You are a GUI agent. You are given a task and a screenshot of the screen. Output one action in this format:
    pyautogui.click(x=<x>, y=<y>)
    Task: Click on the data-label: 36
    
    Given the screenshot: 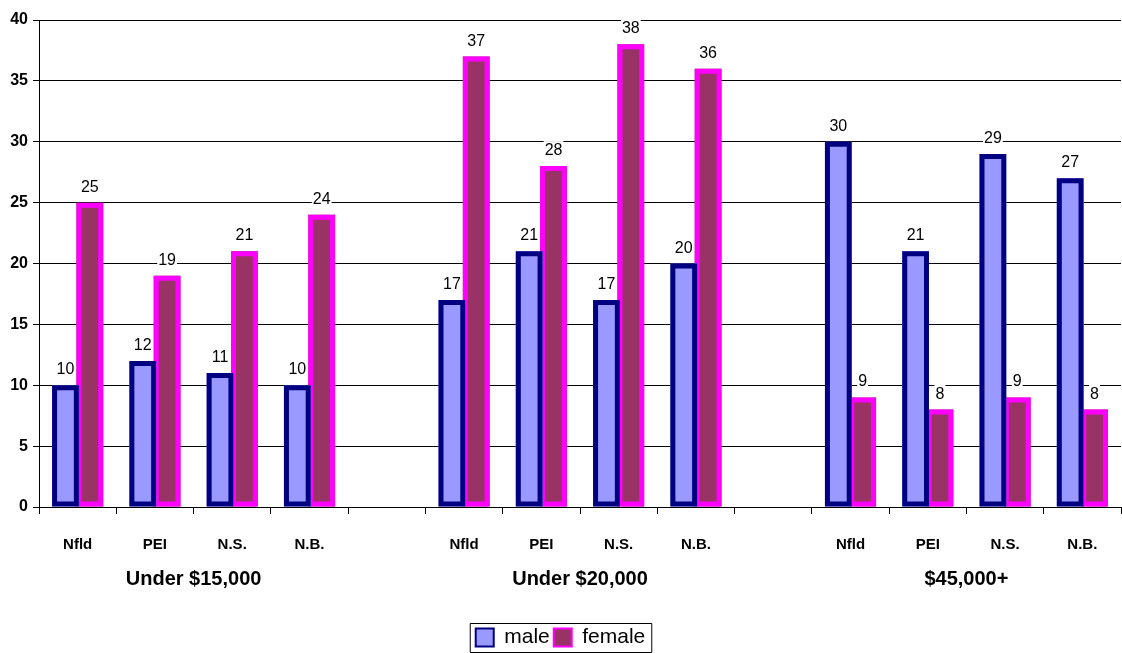 What is the action you would take?
    pyautogui.click(x=708, y=52)
    